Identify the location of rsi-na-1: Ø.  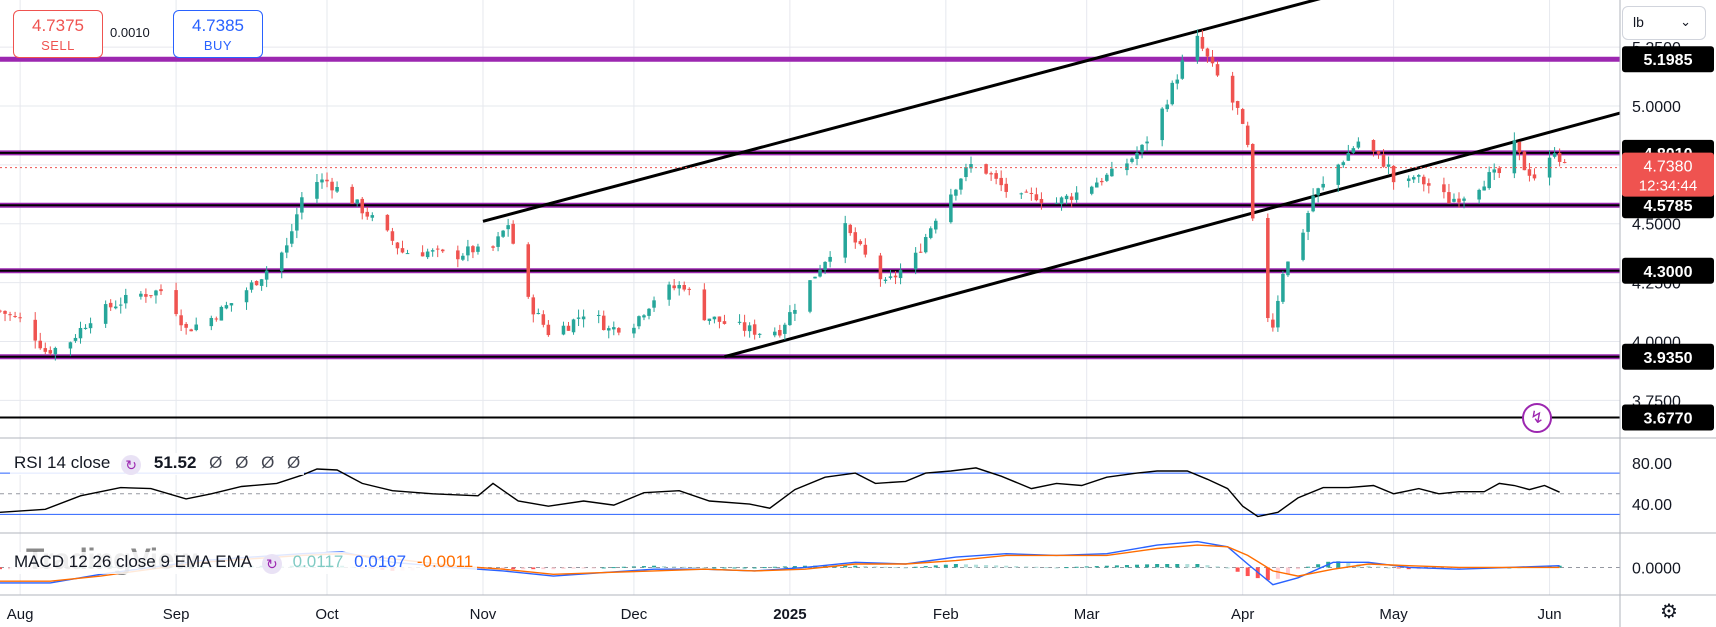
(216, 462).